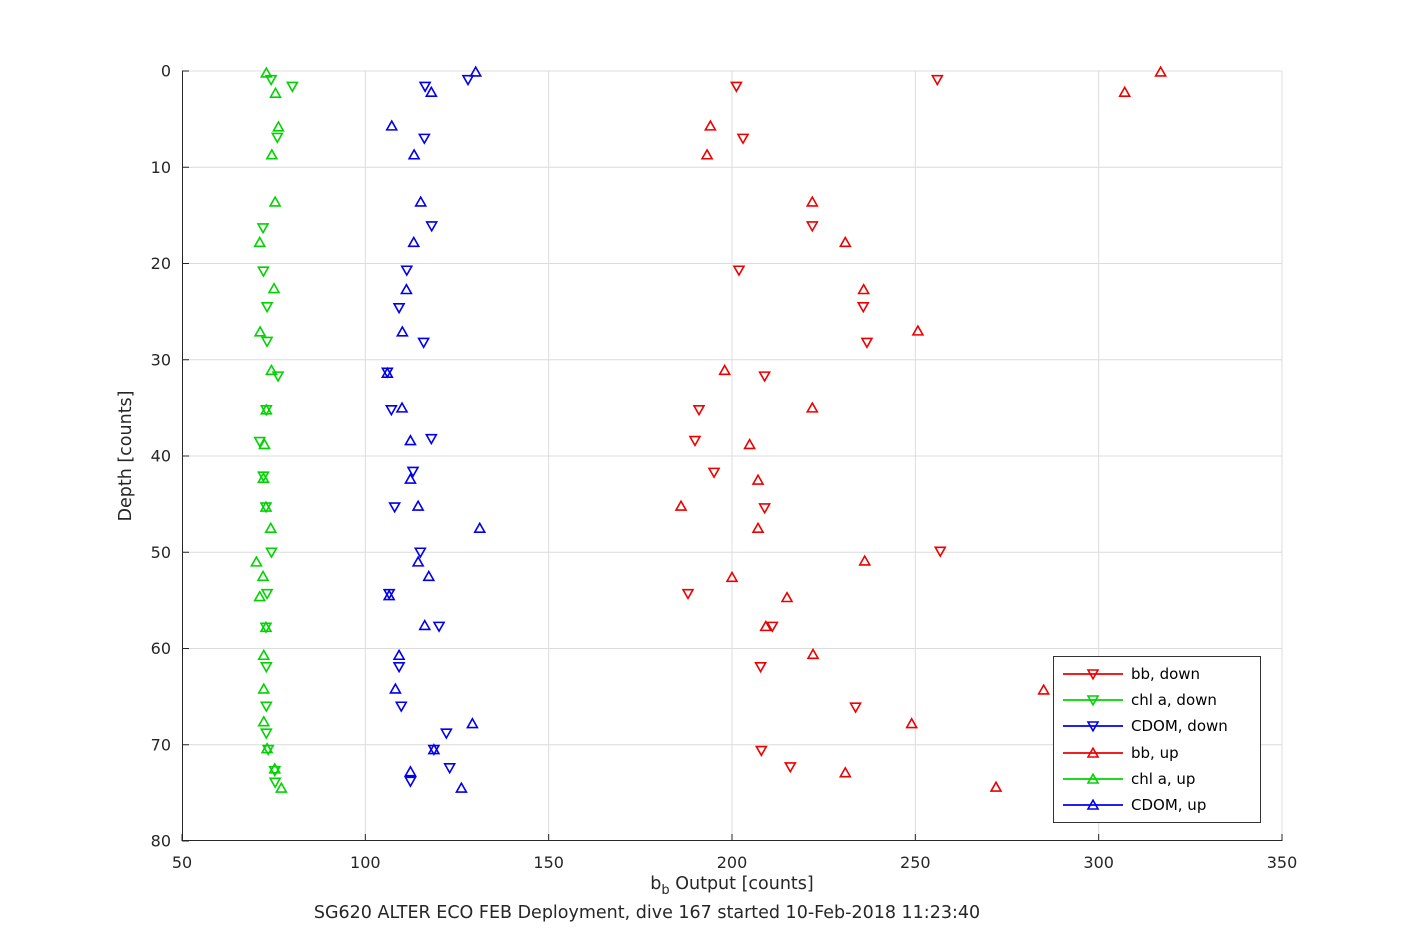  I want to click on legend-row: bb, down, so click(1157, 674).